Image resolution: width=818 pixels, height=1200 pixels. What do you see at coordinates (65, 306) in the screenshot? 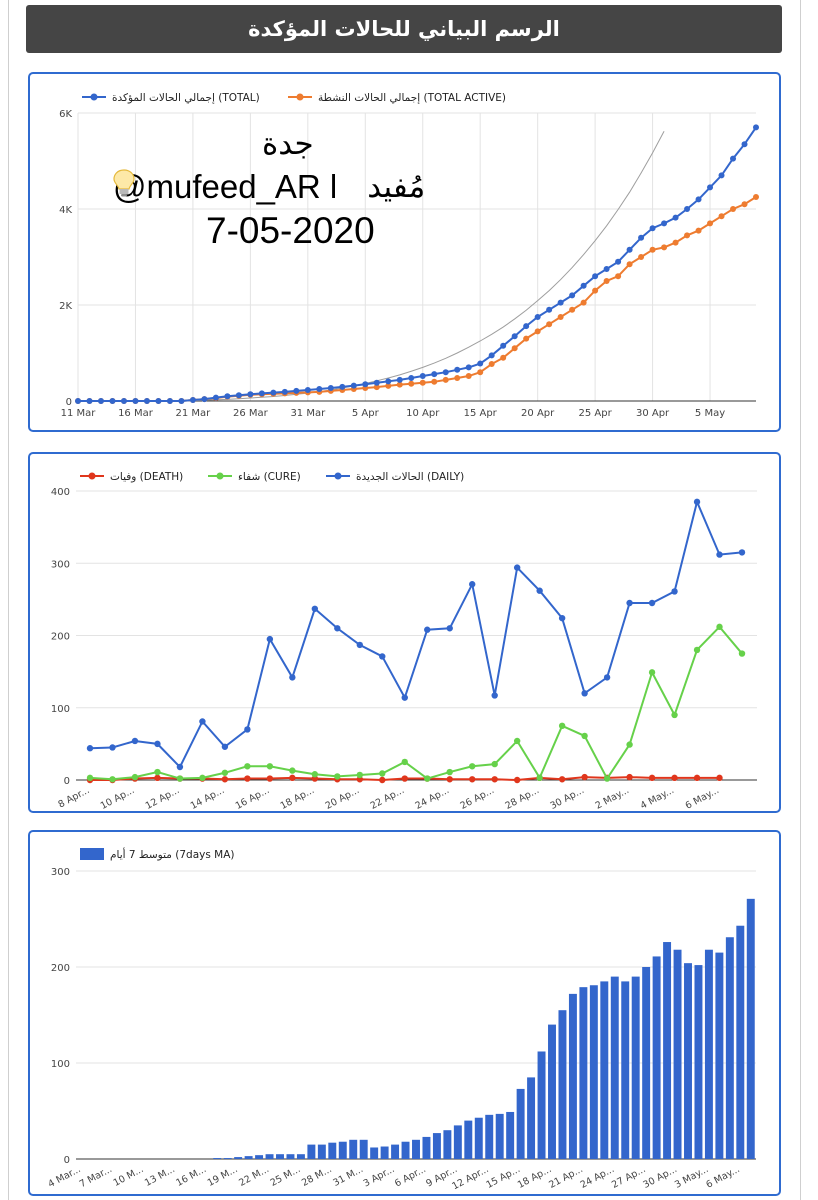
I see `y-tick-label: 2K` at bounding box center [65, 306].